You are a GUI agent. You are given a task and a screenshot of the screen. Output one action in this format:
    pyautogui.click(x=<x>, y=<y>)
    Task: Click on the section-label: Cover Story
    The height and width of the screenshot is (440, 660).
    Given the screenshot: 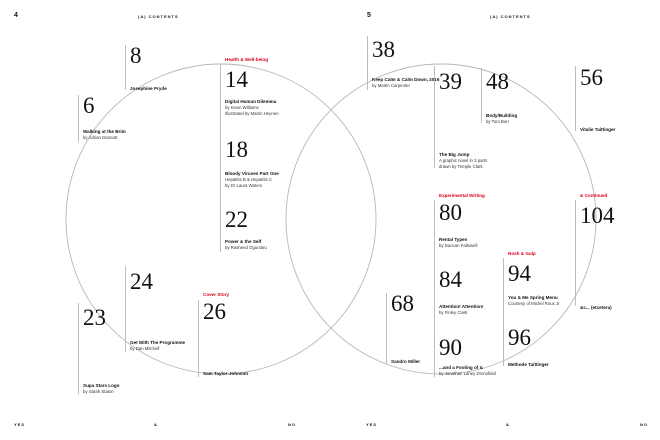 What is the action you would take?
    pyautogui.click(x=216, y=294)
    